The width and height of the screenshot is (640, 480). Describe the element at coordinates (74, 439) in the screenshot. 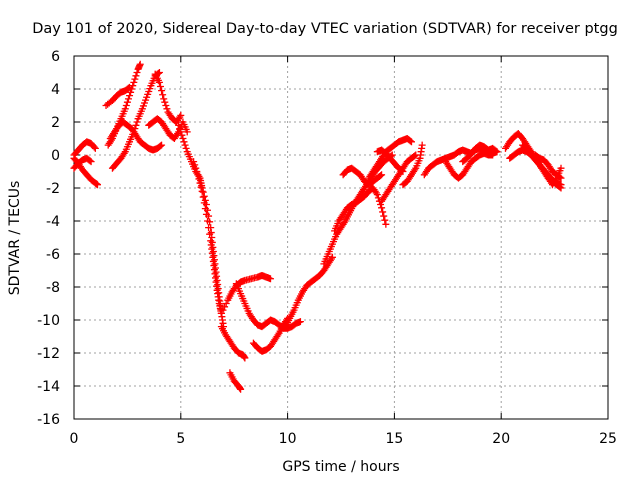

I see `x-tick-label: 0` at that location.